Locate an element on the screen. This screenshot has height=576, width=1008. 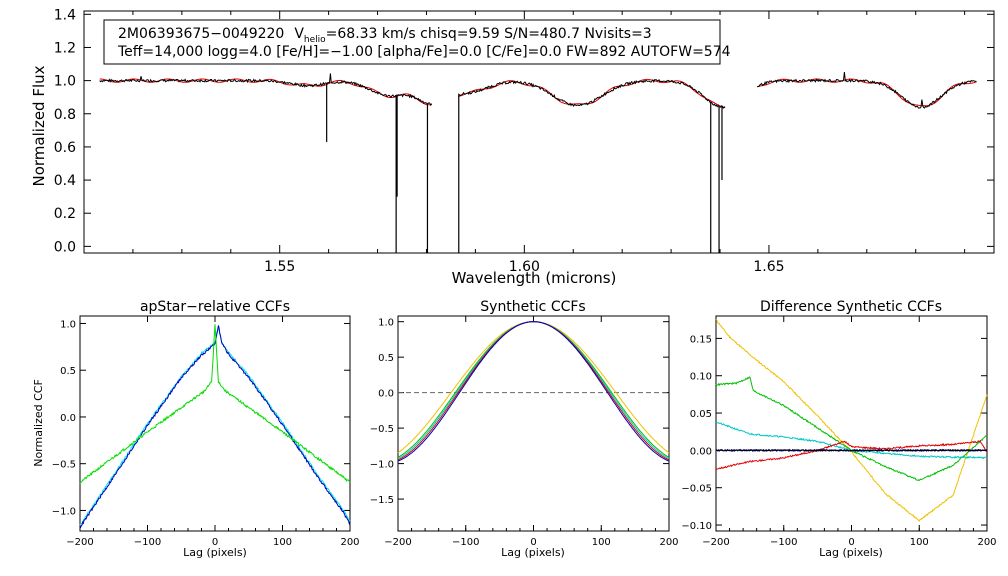
synthetic-ccf-series-red is located at coordinates (533, 391).